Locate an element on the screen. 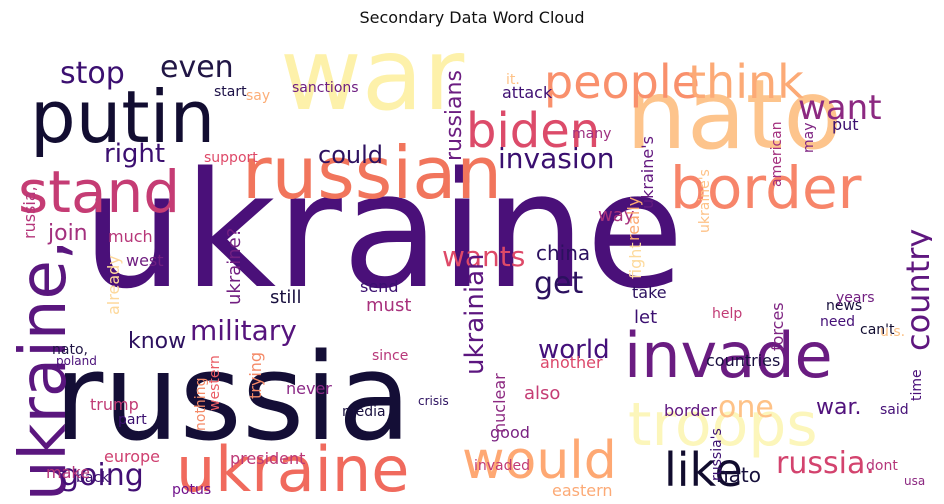 The width and height of the screenshot is (944, 504). word-cloud-word: usa is located at coordinates (915, 481).